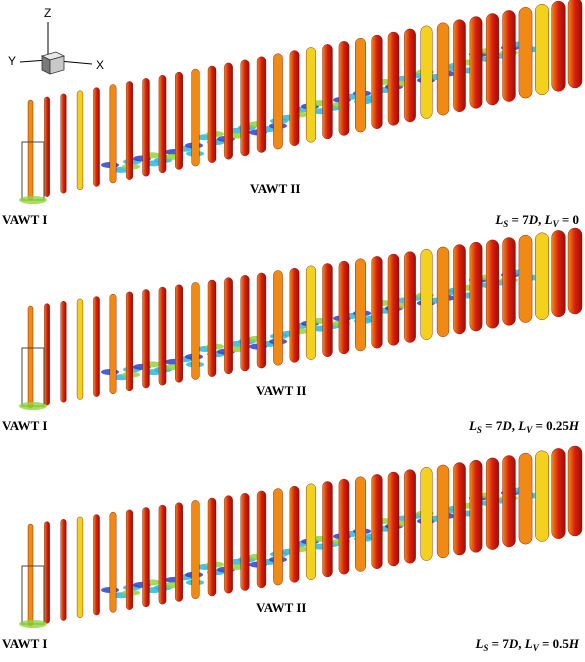  Describe the element at coordinates (100, 65) in the screenshot. I see `x-axis-label: X` at that location.